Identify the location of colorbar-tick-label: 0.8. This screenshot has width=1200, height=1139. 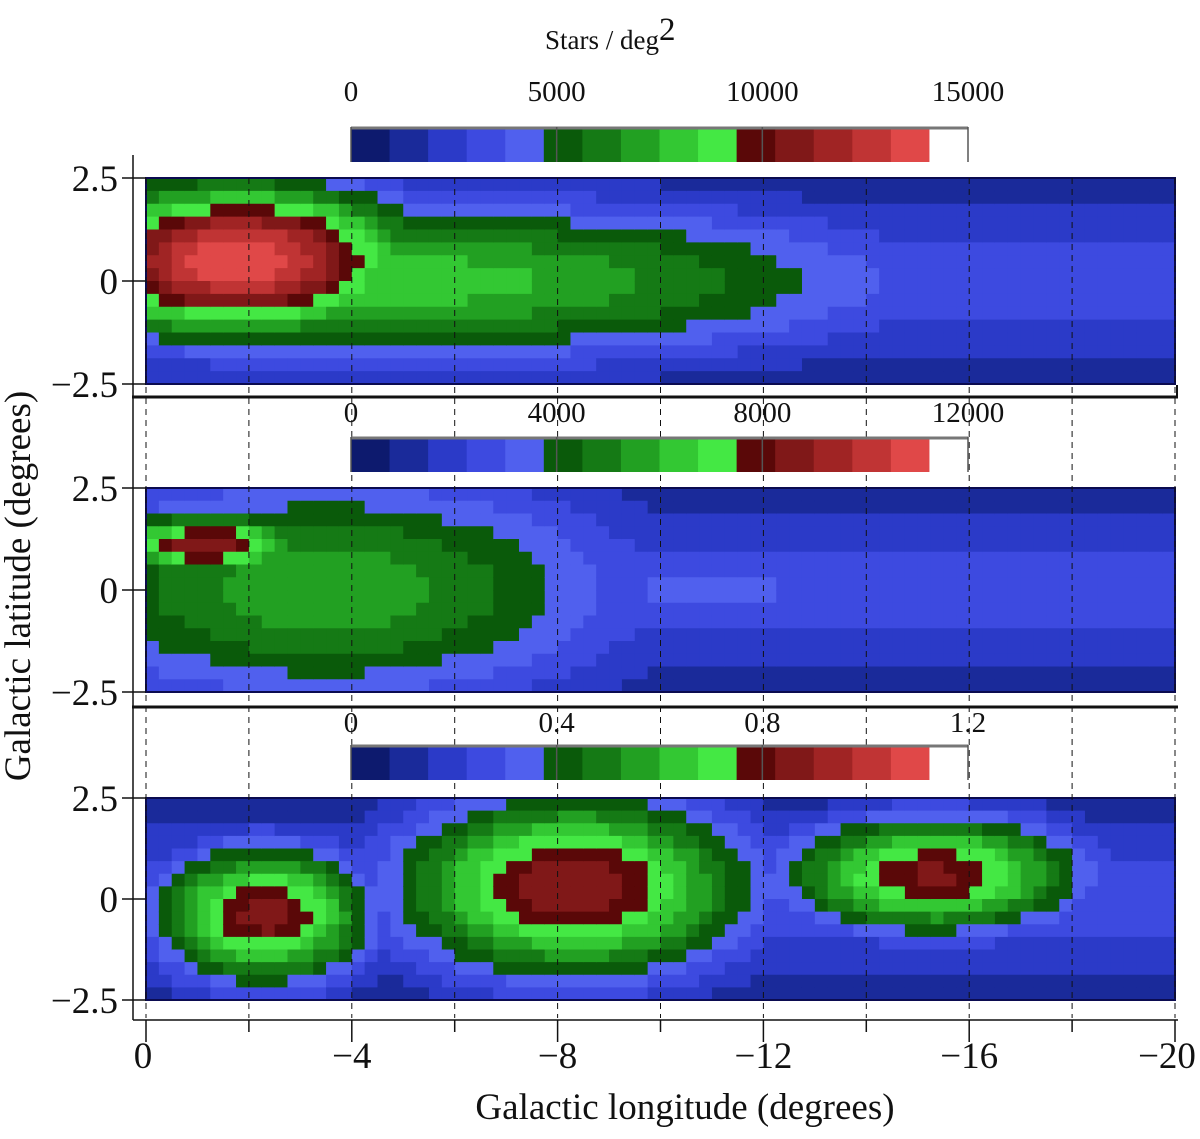
(762, 723).